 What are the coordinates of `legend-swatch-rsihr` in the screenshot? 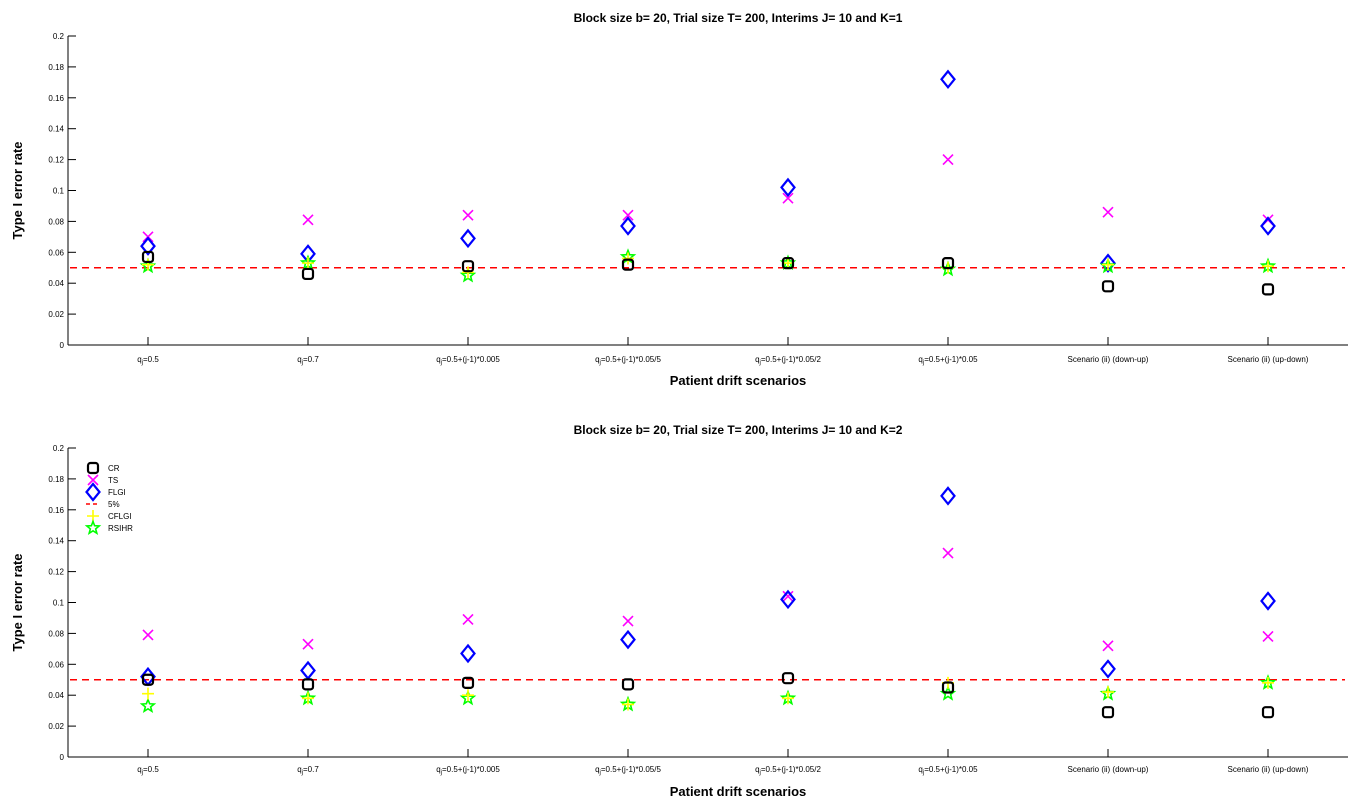 It's located at (93, 527).